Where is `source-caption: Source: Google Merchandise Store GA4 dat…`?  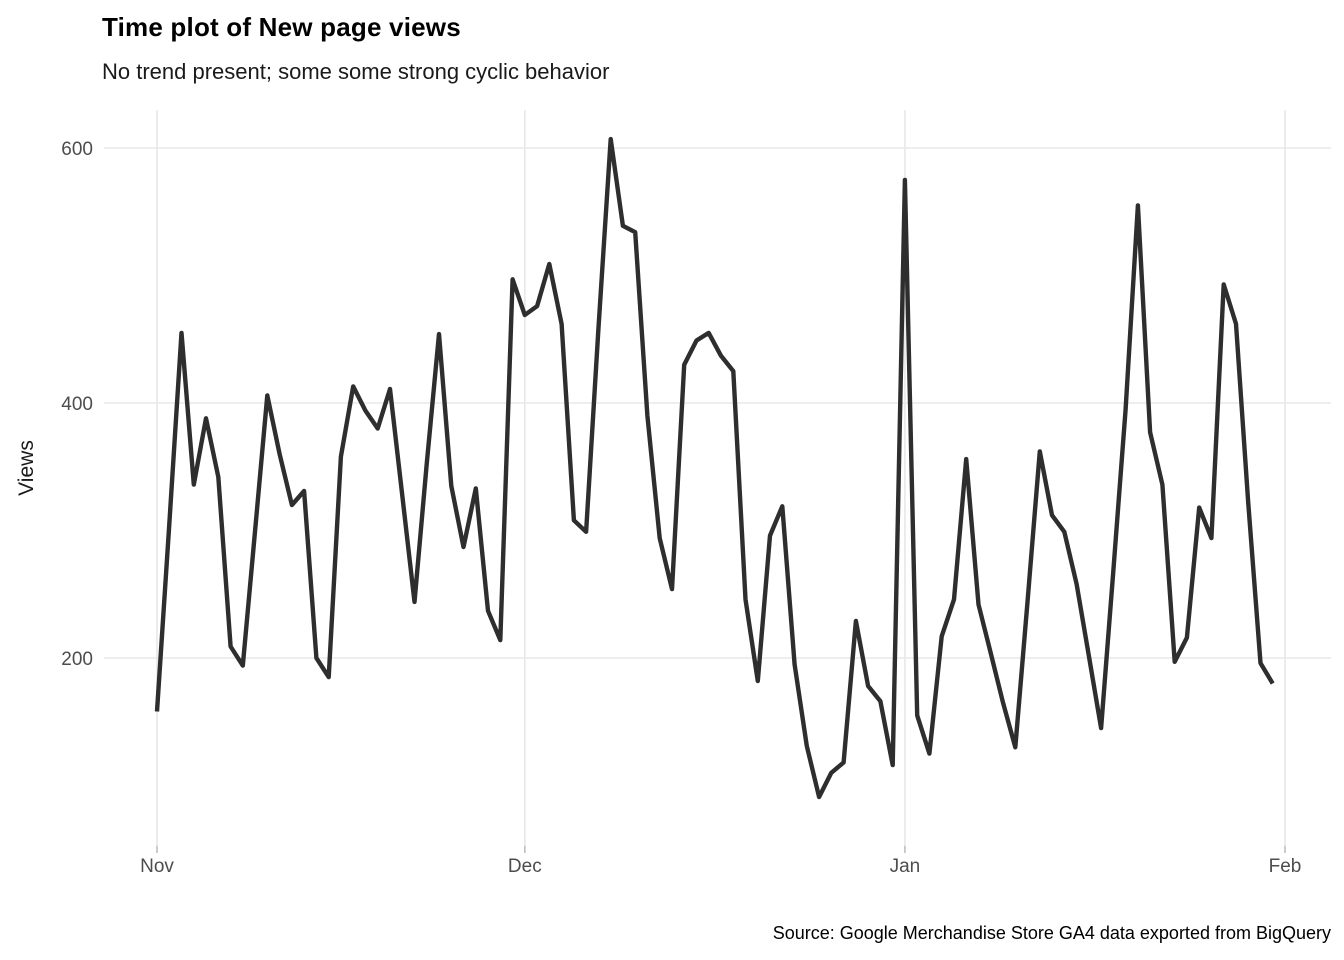 source-caption: Source: Google Merchandise Store GA4 dat… is located at coordinates (1051, 933).